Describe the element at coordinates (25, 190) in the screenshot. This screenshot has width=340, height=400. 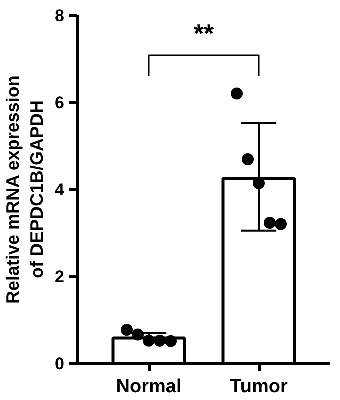
I see `y-axis-title: Relative mRNA expression of DEPDC1B/GAPDH` at that location.